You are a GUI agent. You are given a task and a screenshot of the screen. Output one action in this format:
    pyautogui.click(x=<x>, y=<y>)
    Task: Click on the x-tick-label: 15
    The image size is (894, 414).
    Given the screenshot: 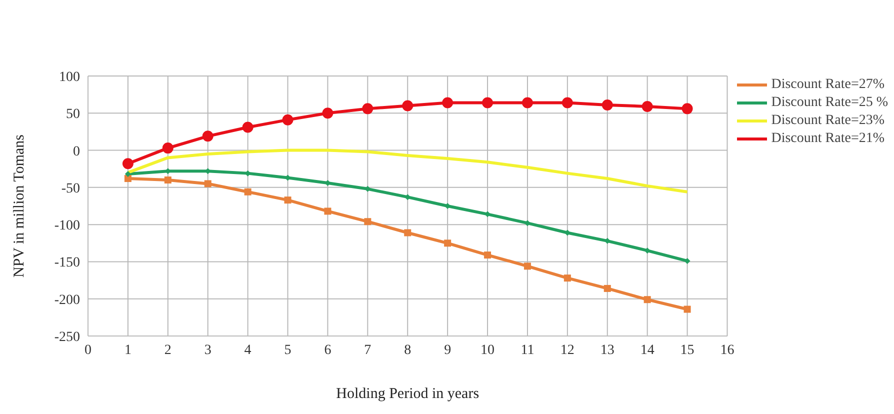 What is the action you would take?
    pyautogui.click(x=687, y=350)
    